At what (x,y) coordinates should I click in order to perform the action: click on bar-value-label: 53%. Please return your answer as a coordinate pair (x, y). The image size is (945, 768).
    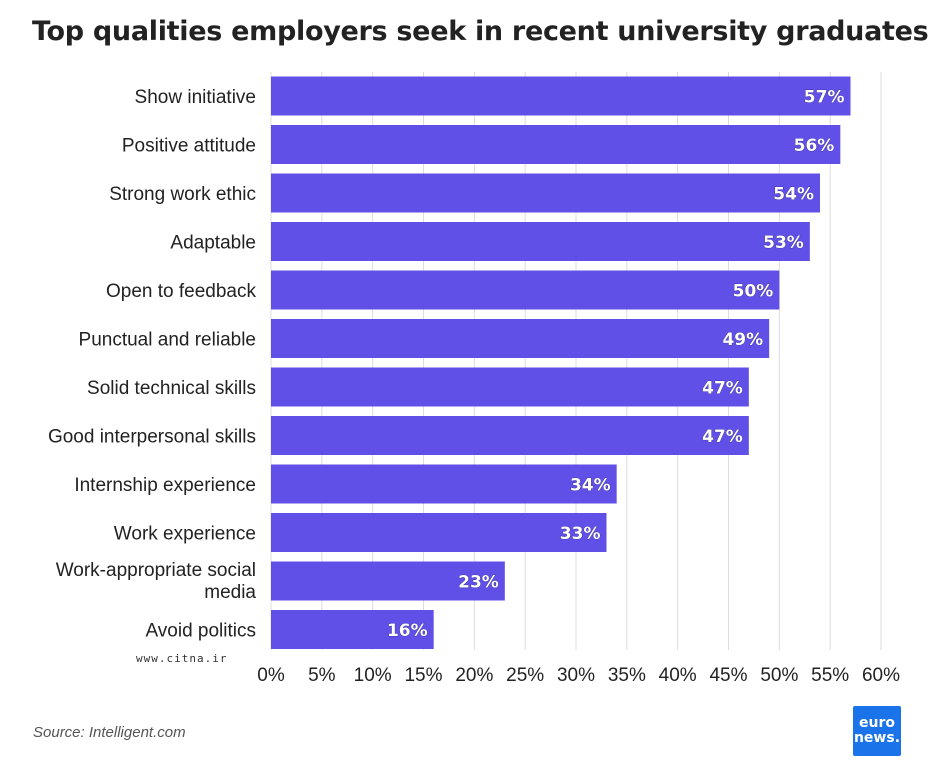
    Looking at the image, I should click on (783, 243).